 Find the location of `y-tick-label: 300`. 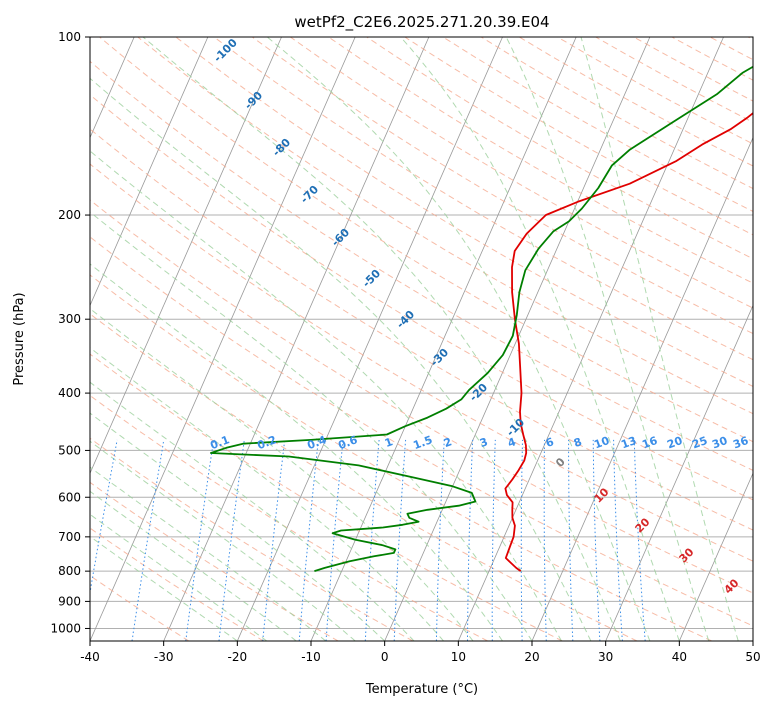

y-tick-label: 300 is located at coordinates (69, 319).